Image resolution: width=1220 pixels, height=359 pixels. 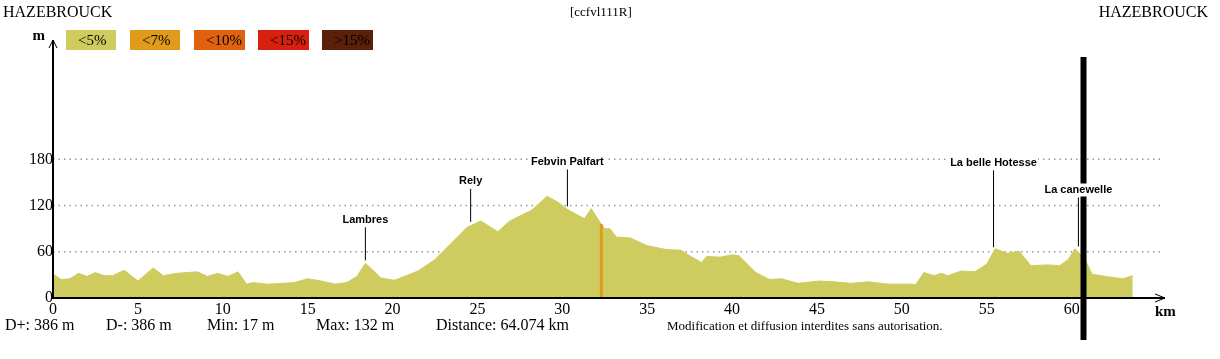 What do you see at coordinates (647, 308) in the screenshot?
I see `x-tick-label: 35` at bounding box center [647, 308].